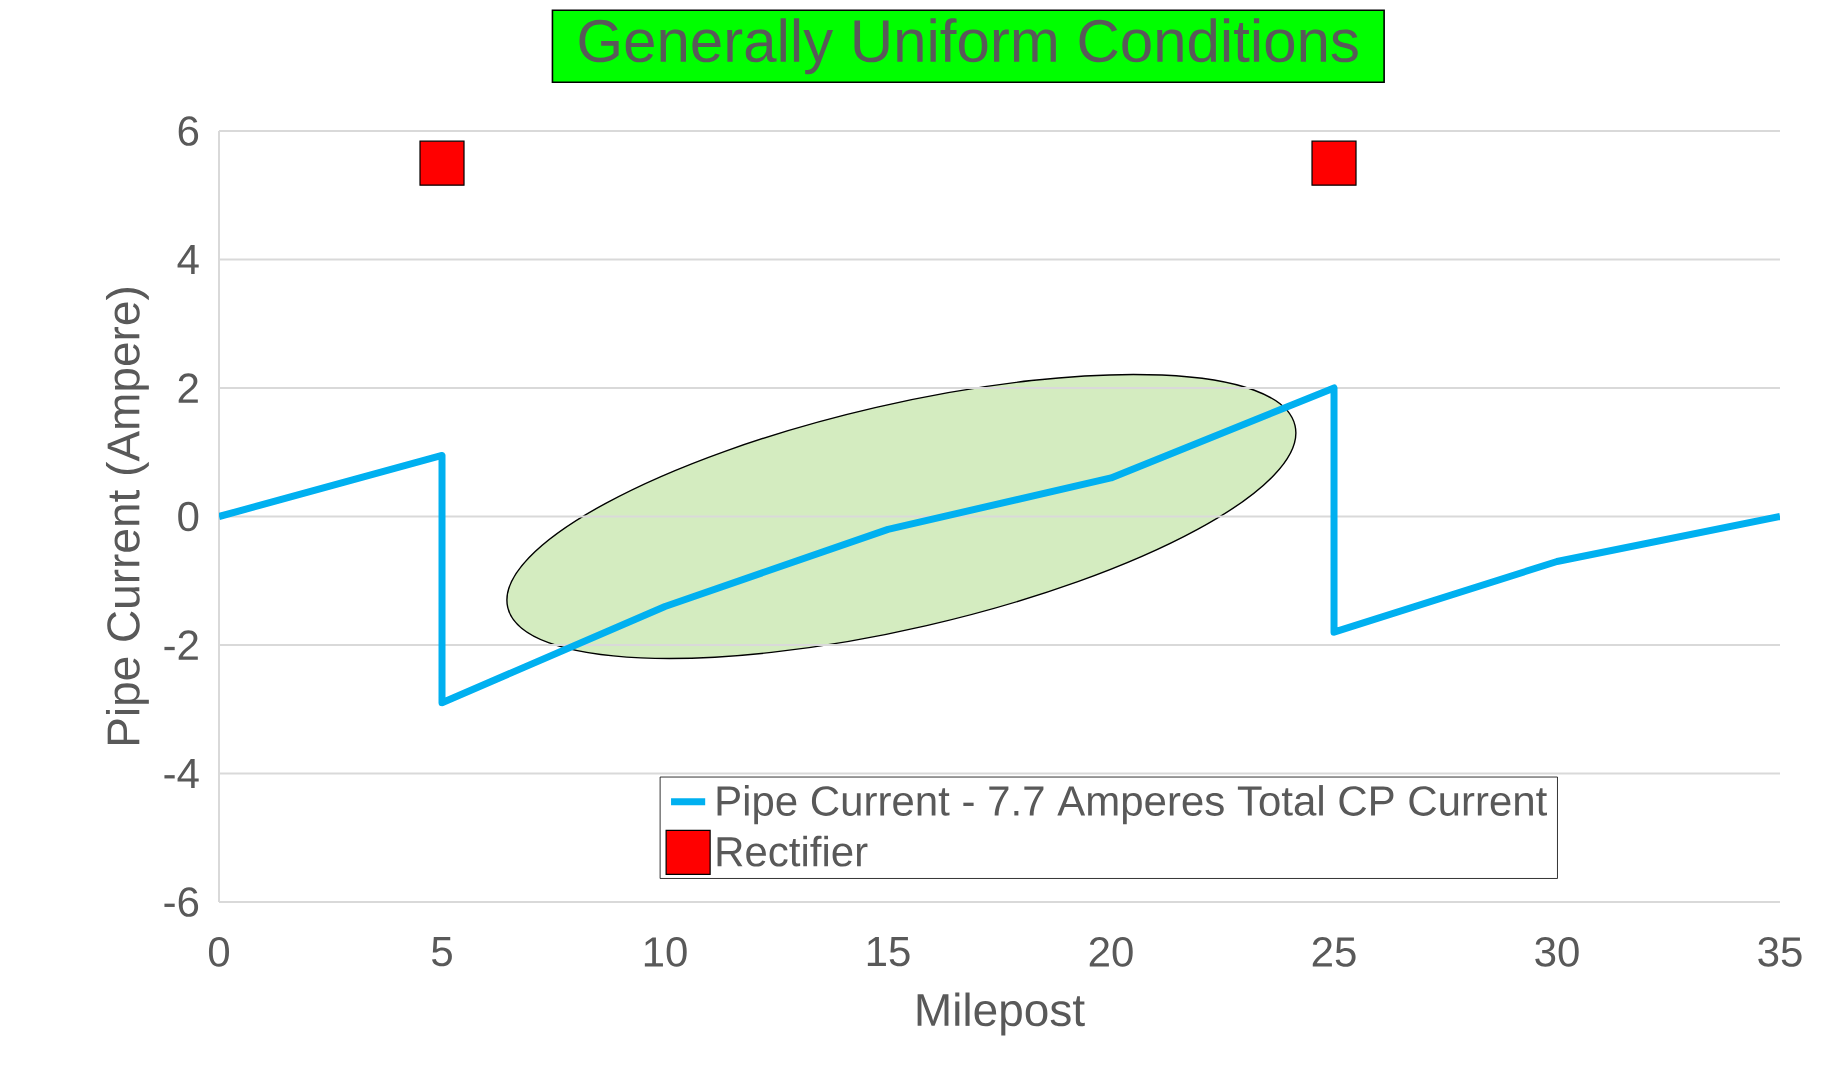 Image resolution: width=1846 pixels, height=1081 pixels. What do you see at coordinates (181, 902) in the screenshot?
I see `y-tick-label: -6` at bounding box center [181, 902].